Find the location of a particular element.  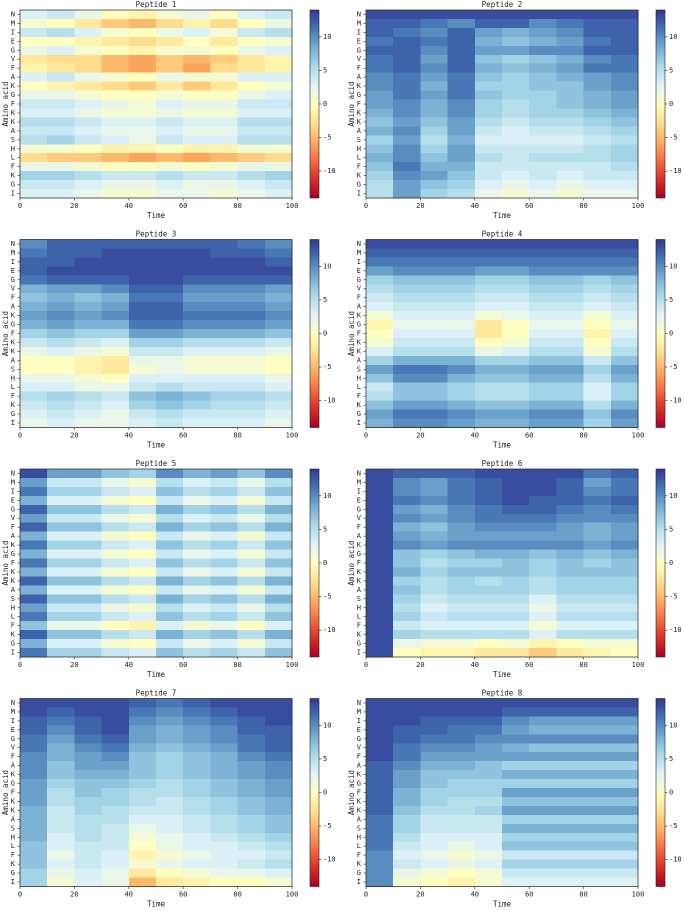

y-tick-label: M is located at coordinates (13, 23).